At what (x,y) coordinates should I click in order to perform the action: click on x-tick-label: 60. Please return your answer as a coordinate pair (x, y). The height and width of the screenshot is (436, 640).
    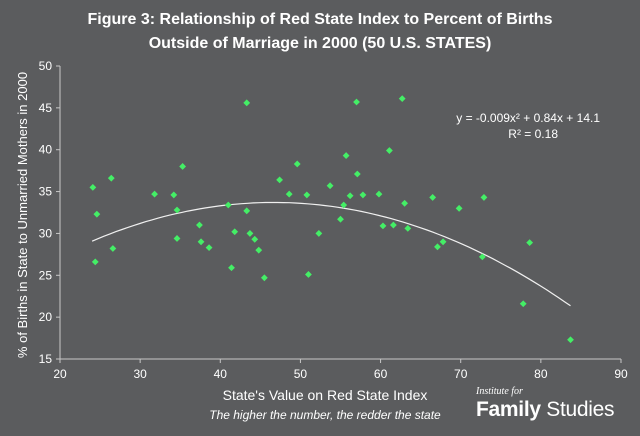
    Looking at the image, I should click on (381, 374).